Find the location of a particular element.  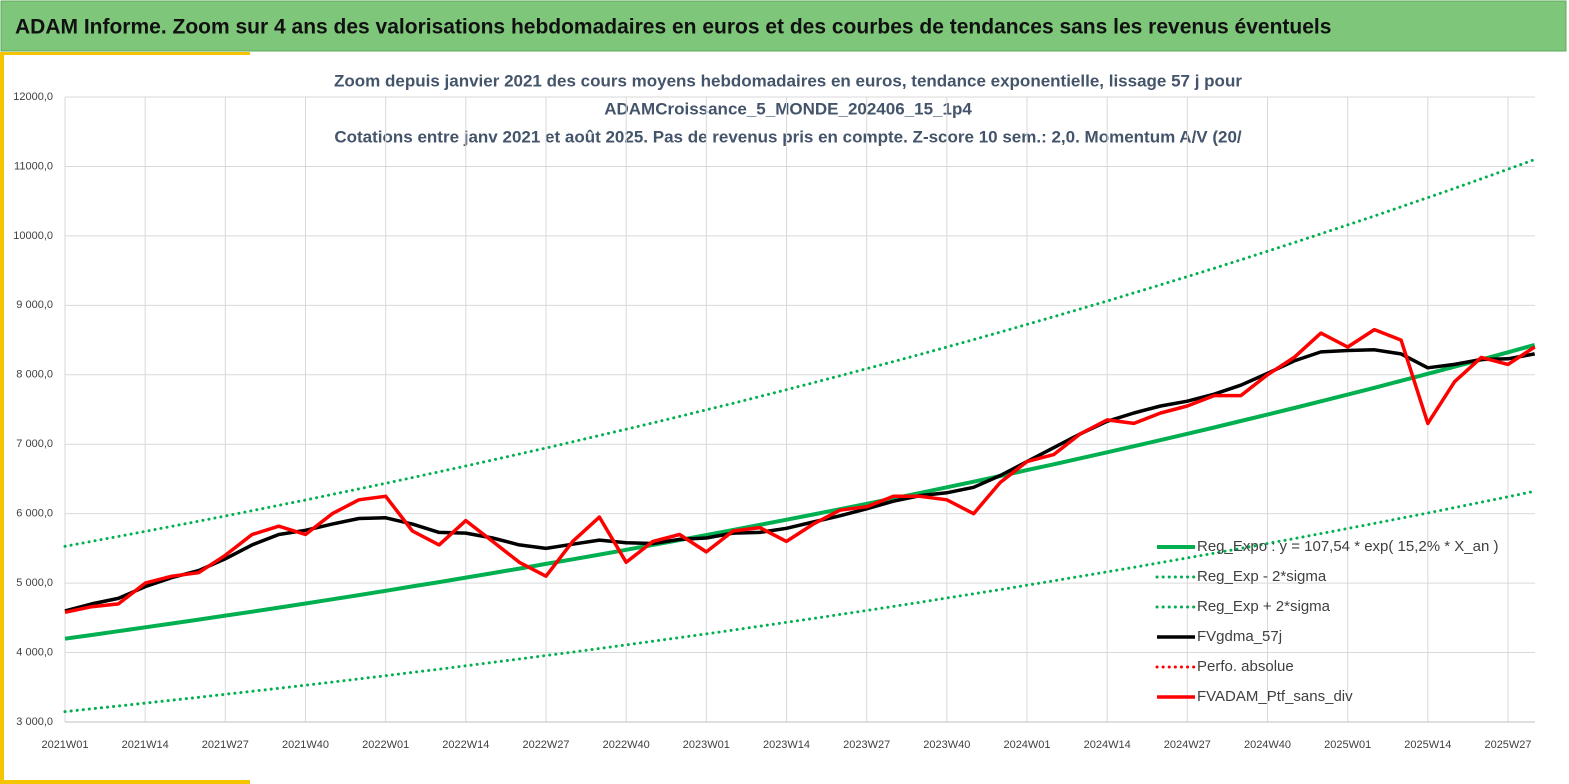

legend-label: Reg_Exp + 2*sigma is located at coordinates (1264, 606).